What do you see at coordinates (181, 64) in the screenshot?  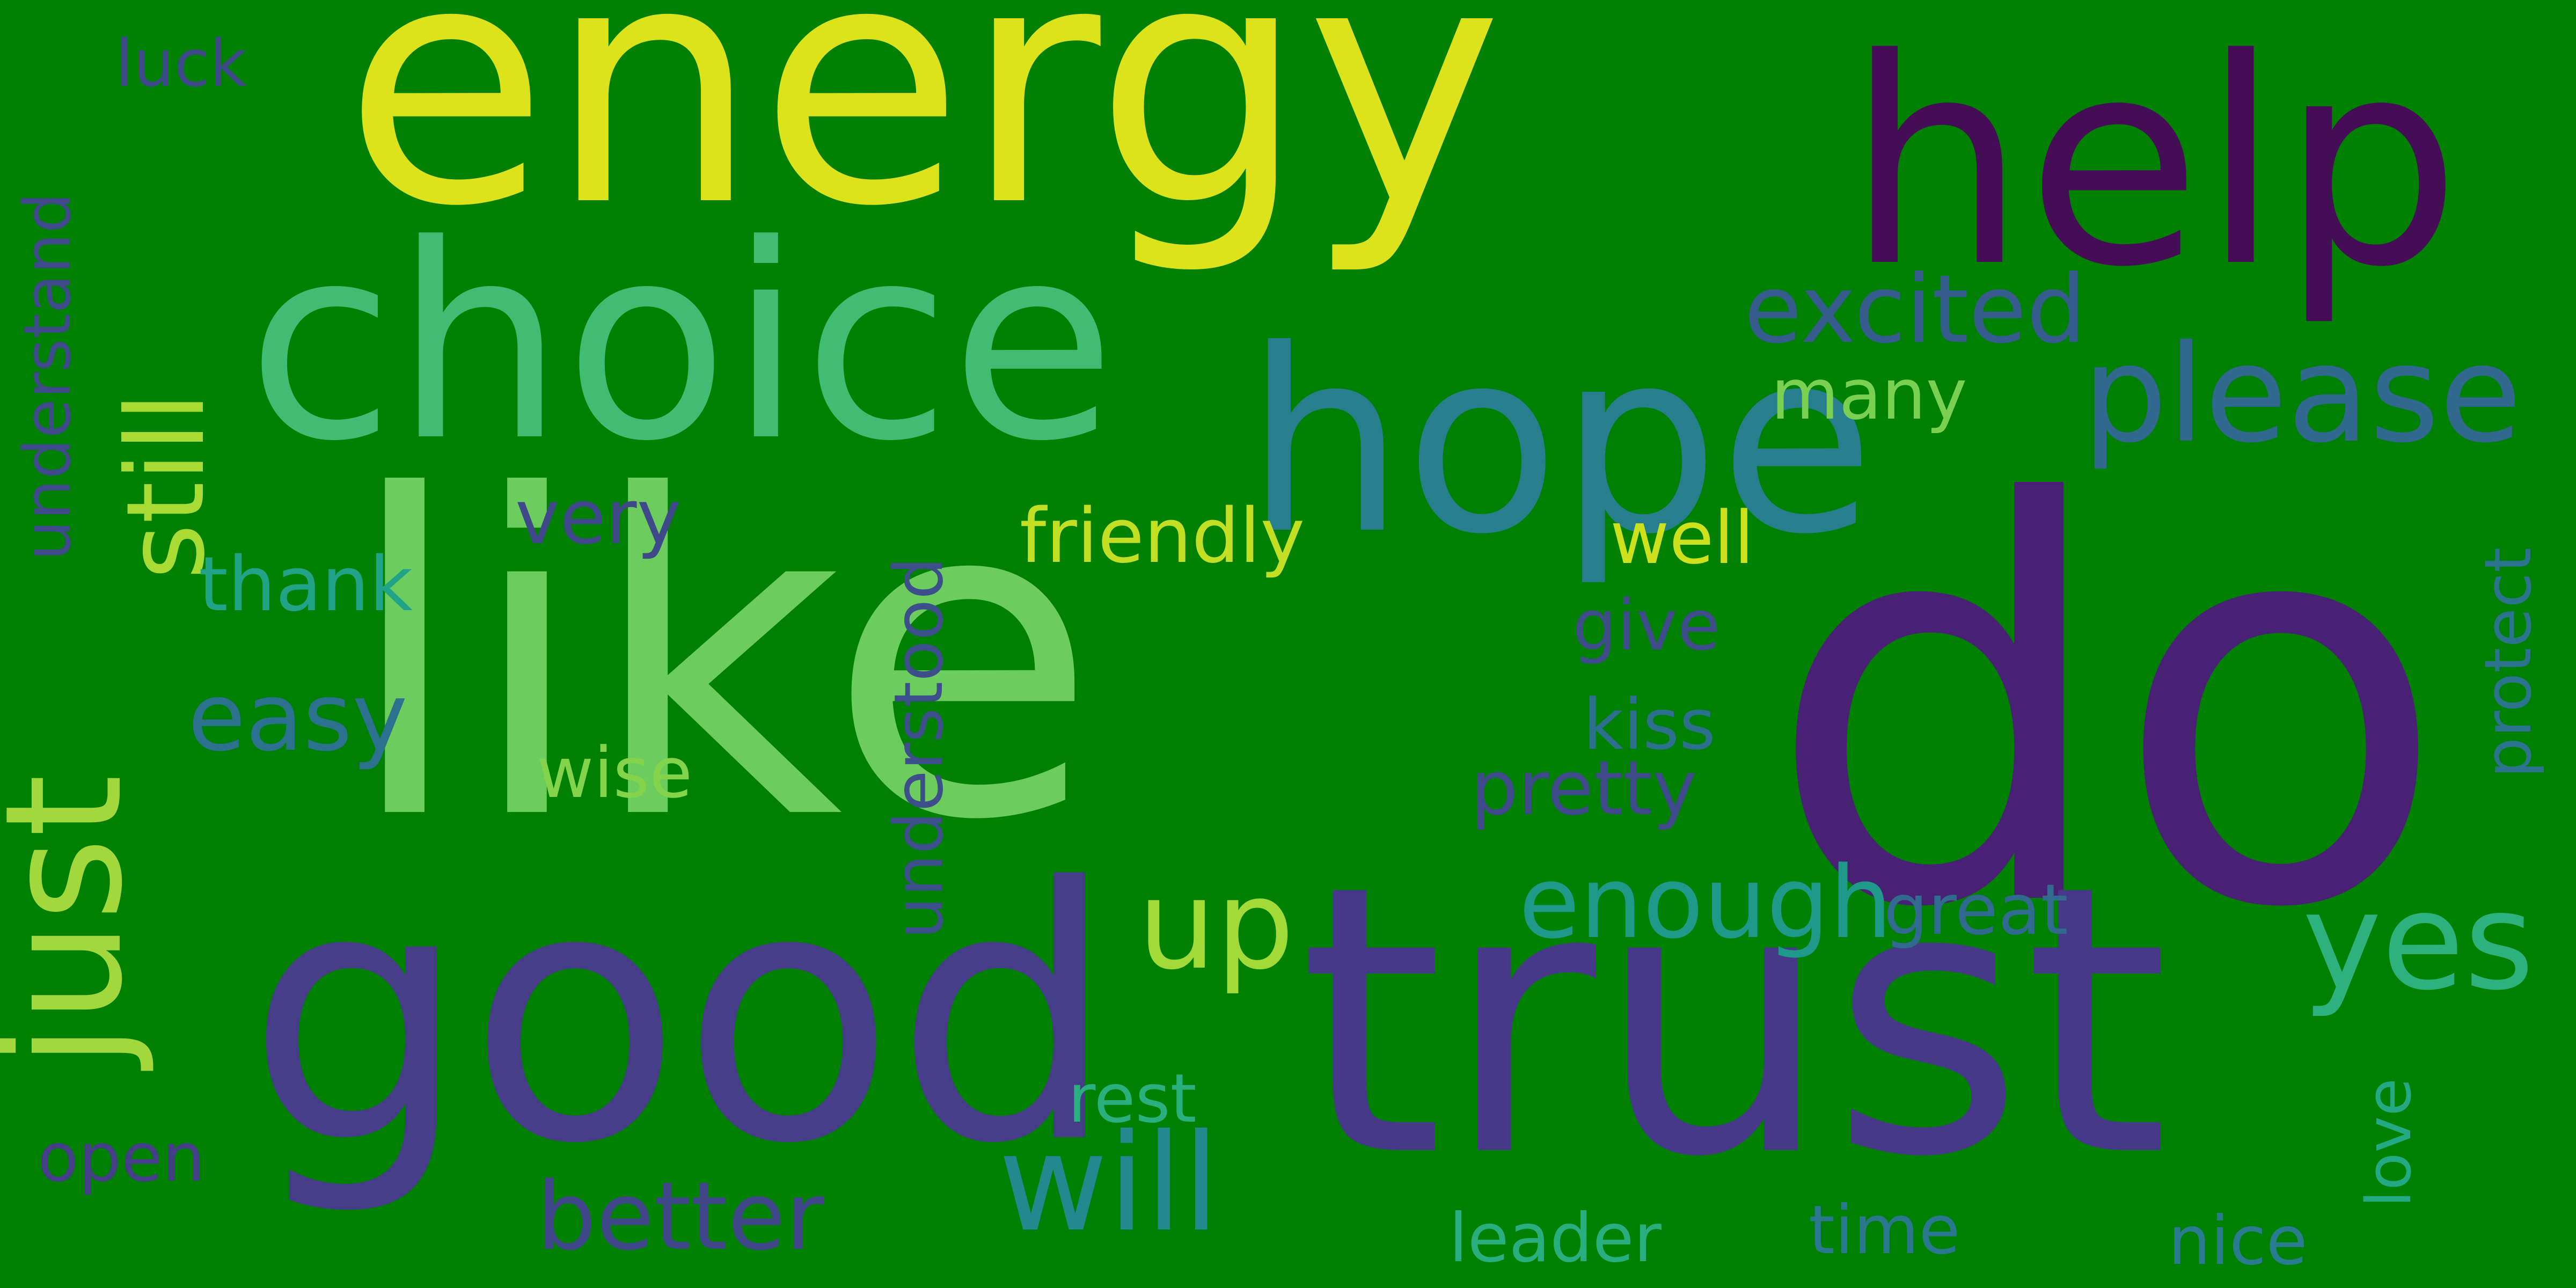 I see `word-luck: luck` at bounding box center [181, 64].